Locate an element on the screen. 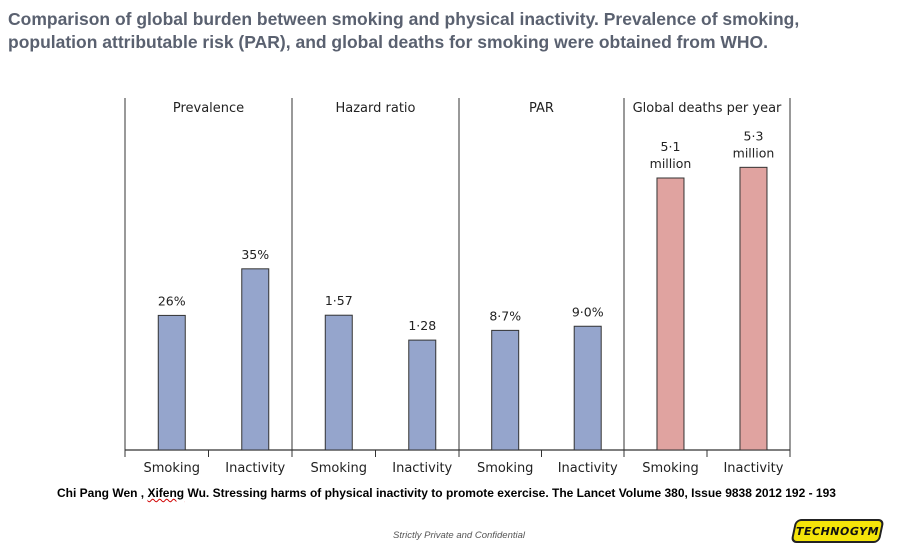 The width and height of the screenshot is (915, 548). panel-title-3: Global deaths per year is located at coordinates (707, 108).